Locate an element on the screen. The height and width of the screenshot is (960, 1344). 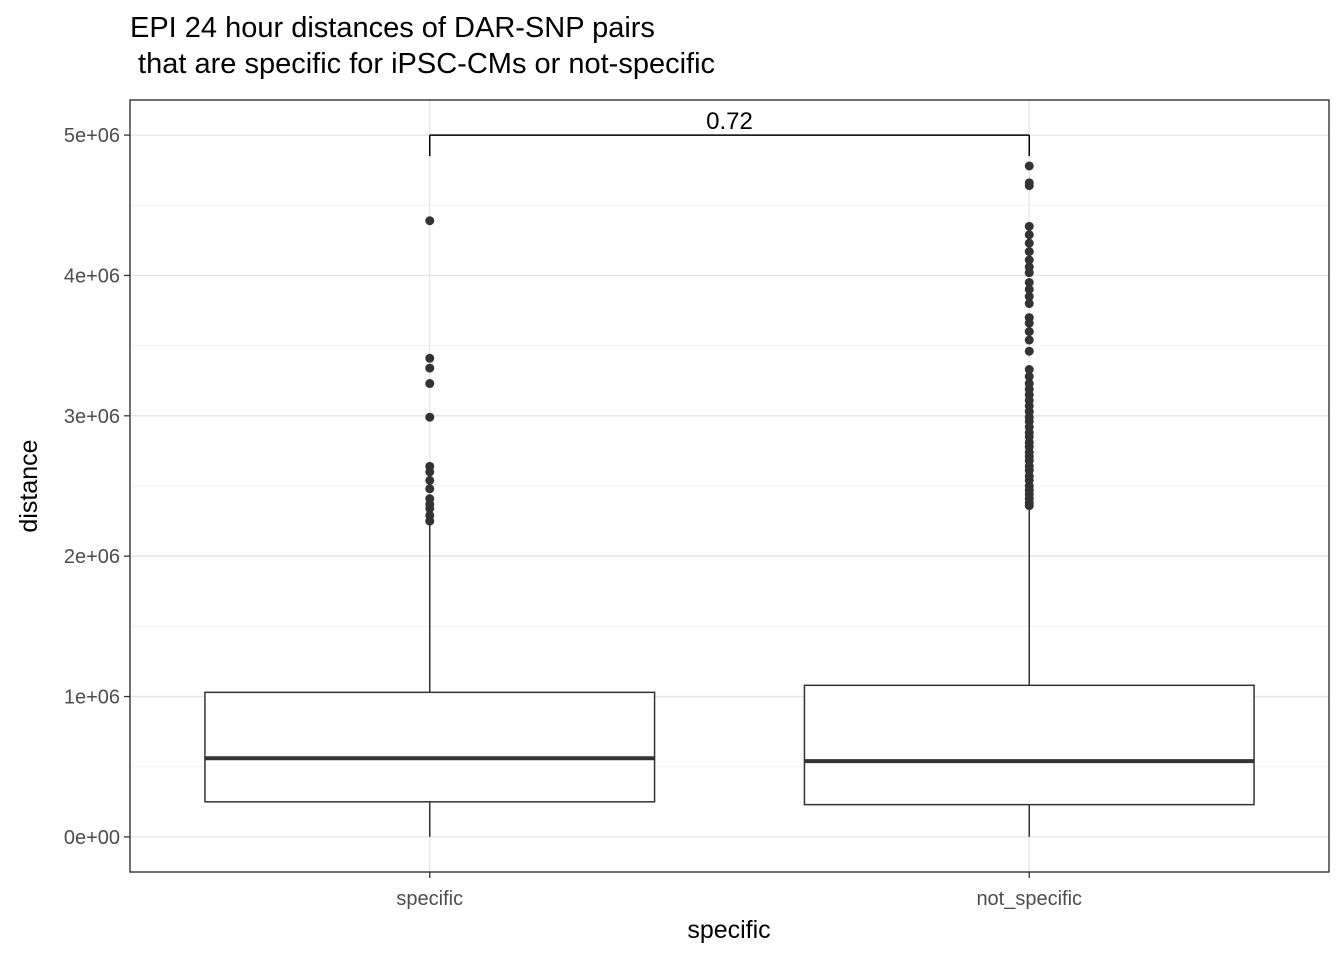
y-tick-label: 4e+06 is located at coordinates (92, 276).